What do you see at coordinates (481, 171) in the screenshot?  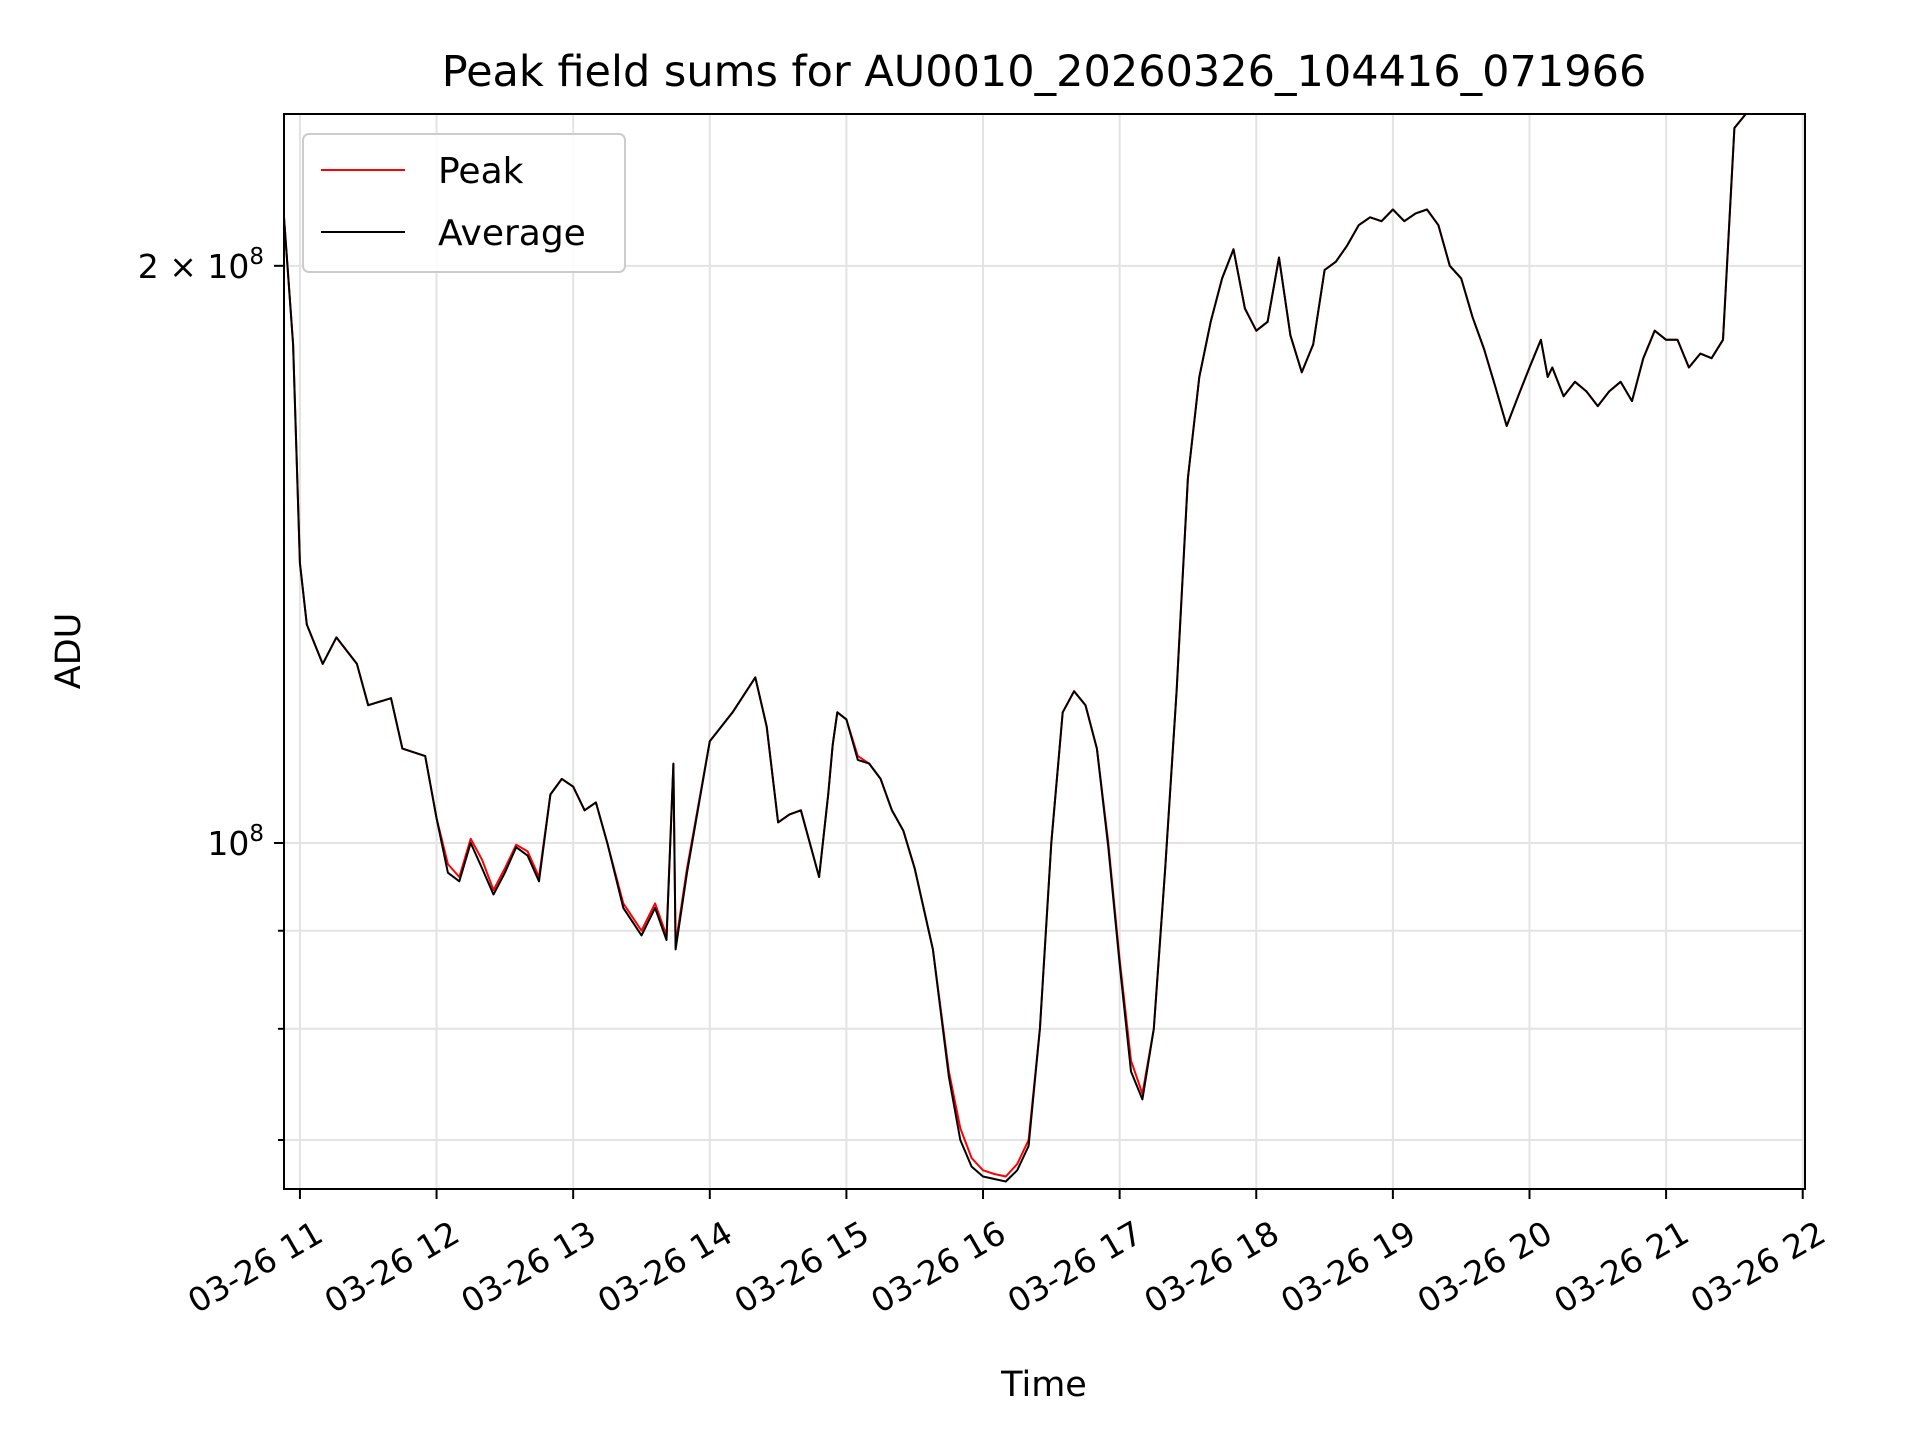 I see `legend-label-peak: Peak` at bounding box center [481, 171].